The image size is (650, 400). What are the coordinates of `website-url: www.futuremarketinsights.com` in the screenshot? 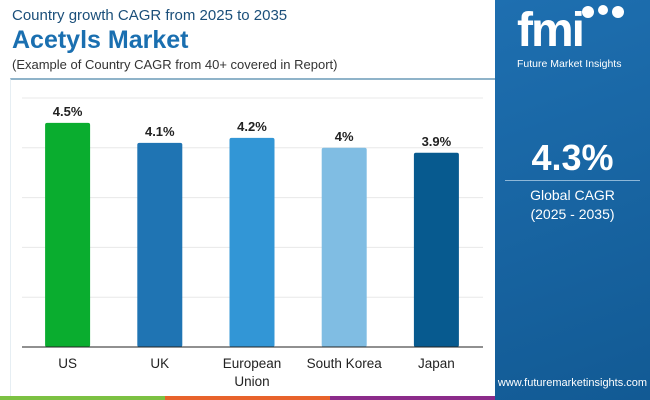 It's located at (572, 383).